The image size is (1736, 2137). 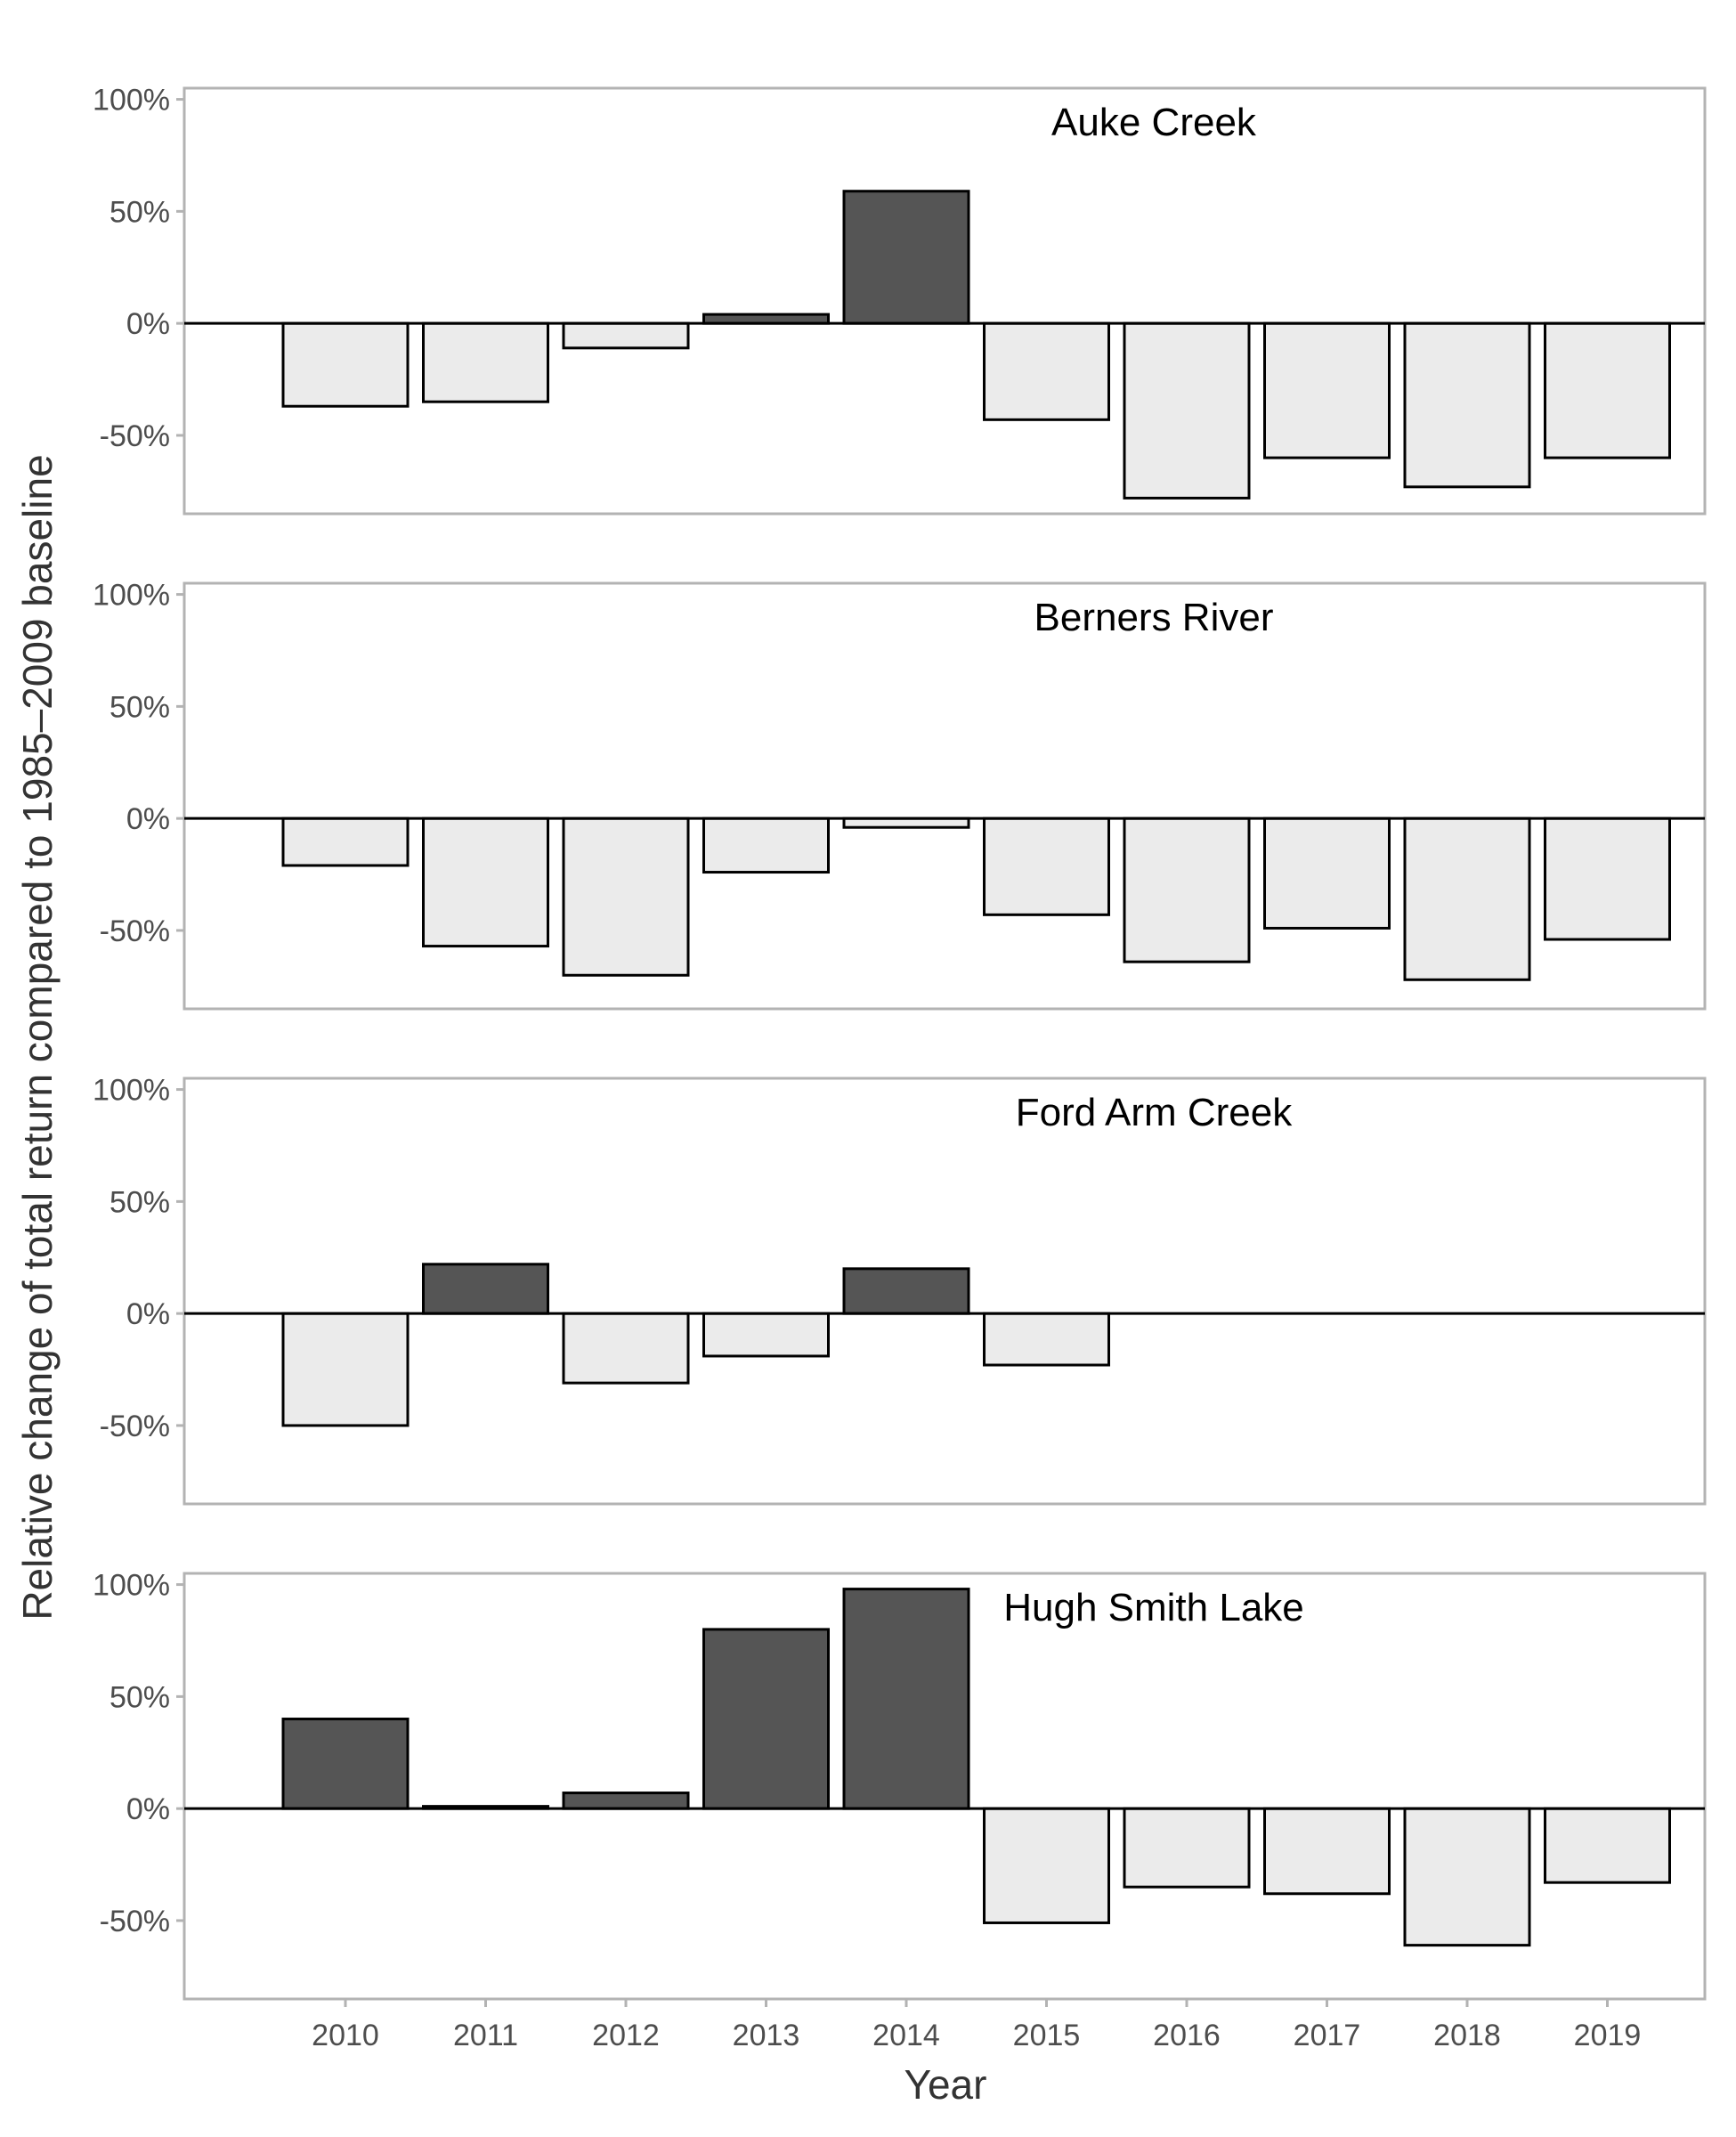 What do you see at coordinates (485, 2035) in the screenshot?
I see `x-tick-label: 2011` at bounding box center [485, 2035].